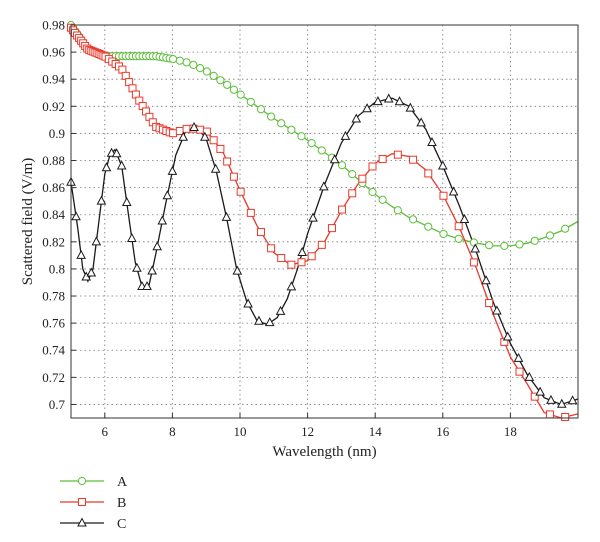 The image size is (600, 542). I want to click on y-tick-label: 0.9, so click(57, 133).